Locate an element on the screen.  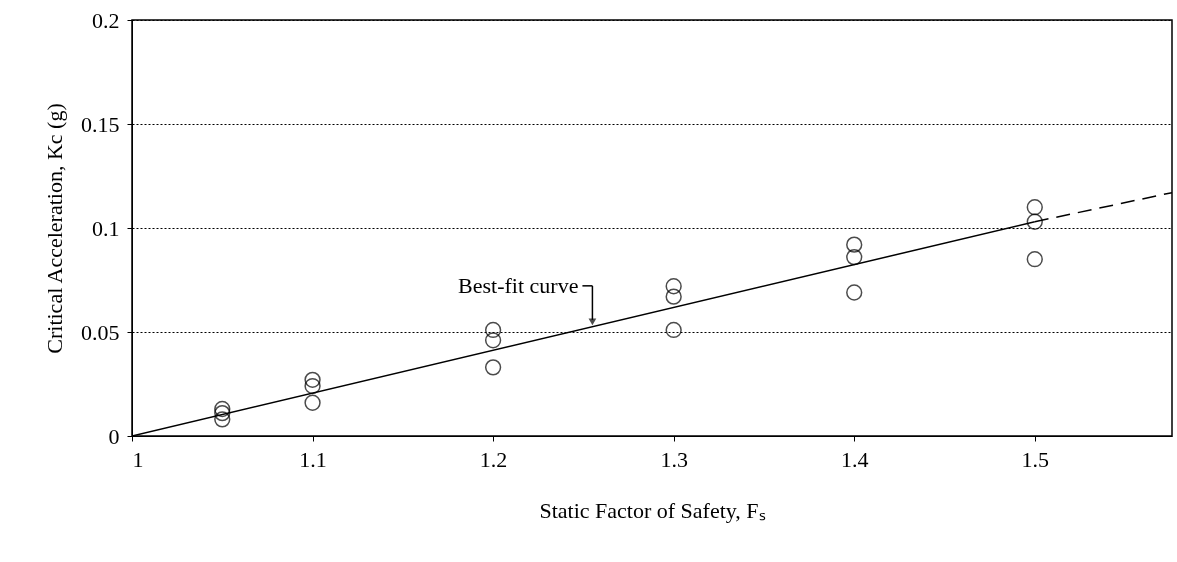
y-axis-title: Critical Acceleration, Kc (g) is located at coordinates (54, 228).